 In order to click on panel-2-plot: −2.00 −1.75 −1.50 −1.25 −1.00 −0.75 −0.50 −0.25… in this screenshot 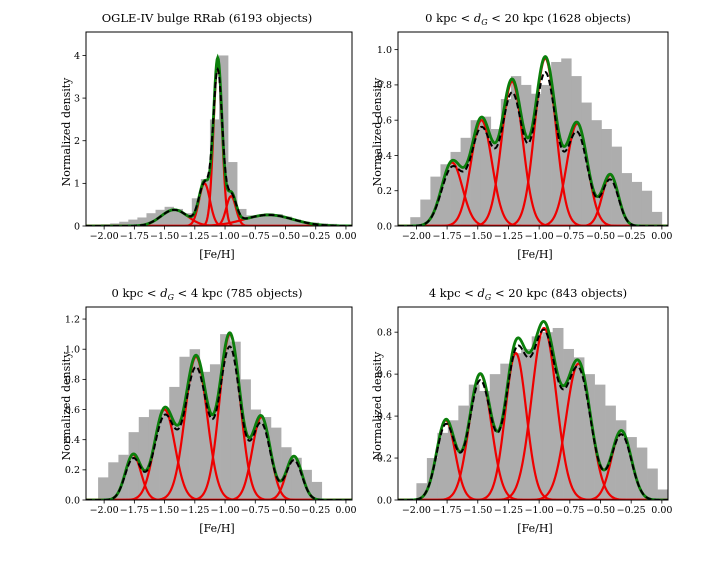, I will do `click(524, 136)`.